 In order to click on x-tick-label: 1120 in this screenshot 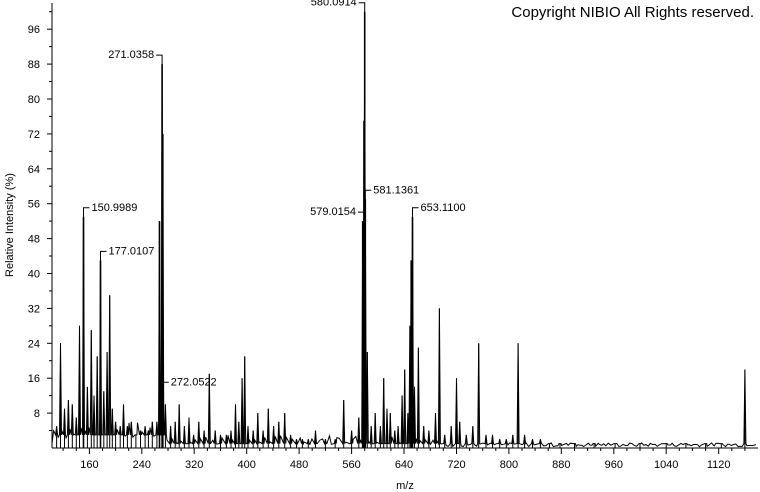, I will do `click(719, 465)`.